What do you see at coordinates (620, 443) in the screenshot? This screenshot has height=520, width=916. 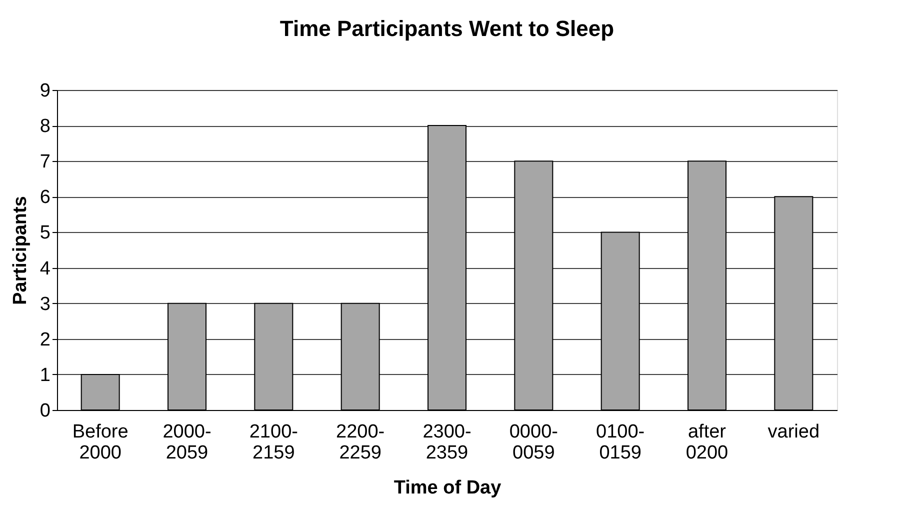 I see `x-tick-label: 0100-0159` at bounding box center [620, 443].